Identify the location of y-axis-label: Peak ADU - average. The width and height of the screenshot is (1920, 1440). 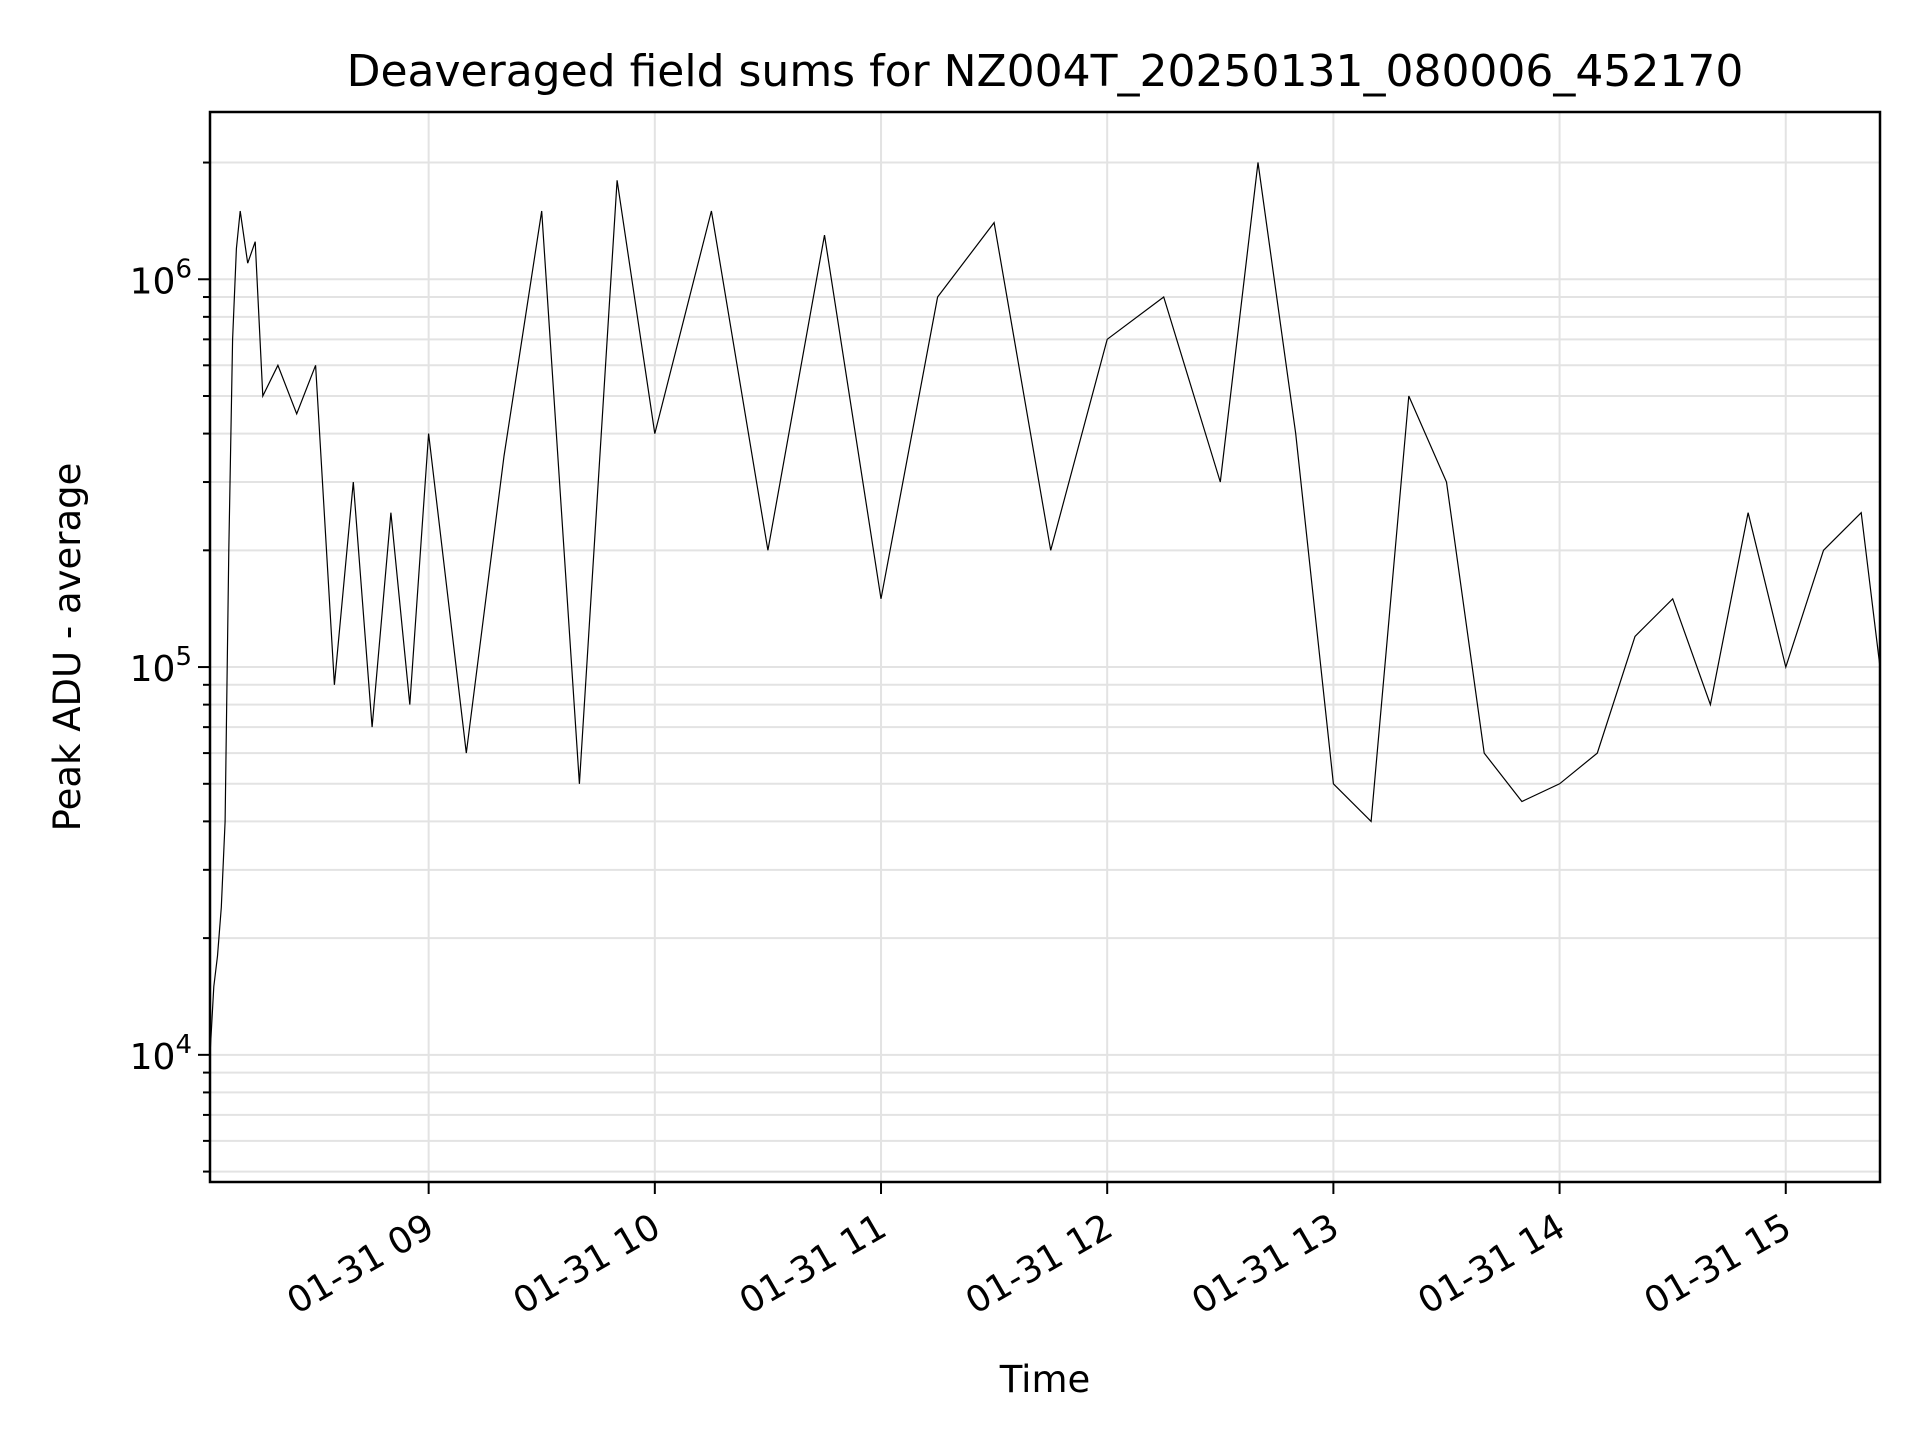
(67, 647).